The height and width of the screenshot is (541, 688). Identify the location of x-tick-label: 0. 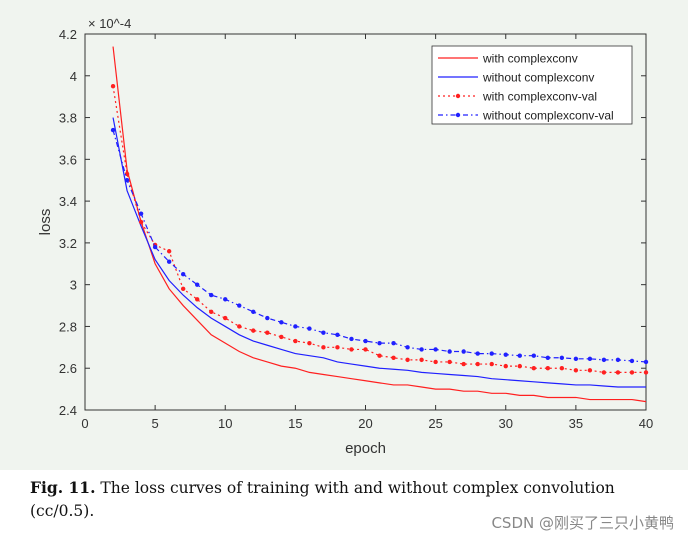
(84, 423).